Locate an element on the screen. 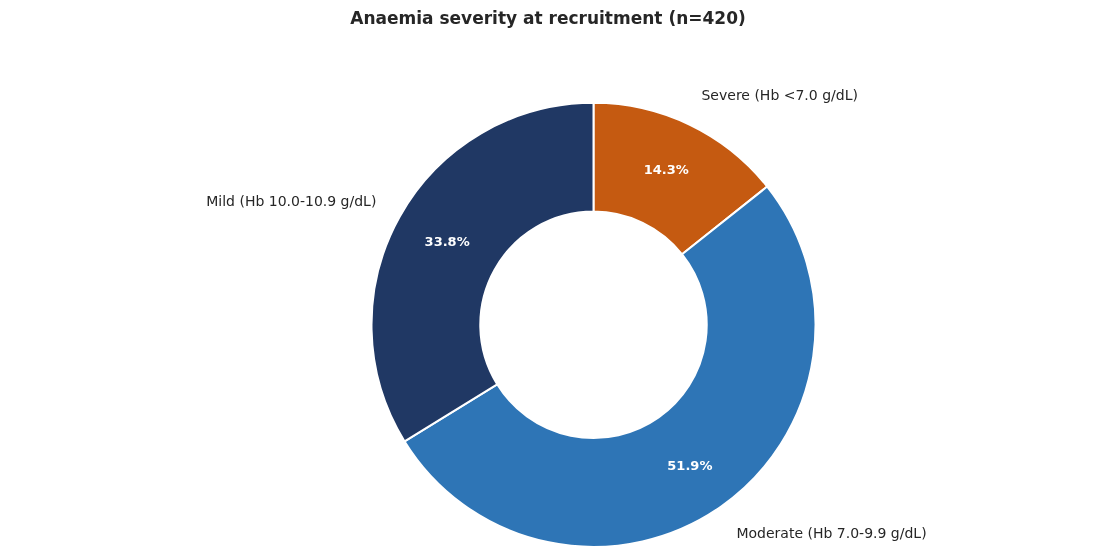 This screenshot has width=1095, height=550. data-label: 51.9% is located at coordinates (690, 465).